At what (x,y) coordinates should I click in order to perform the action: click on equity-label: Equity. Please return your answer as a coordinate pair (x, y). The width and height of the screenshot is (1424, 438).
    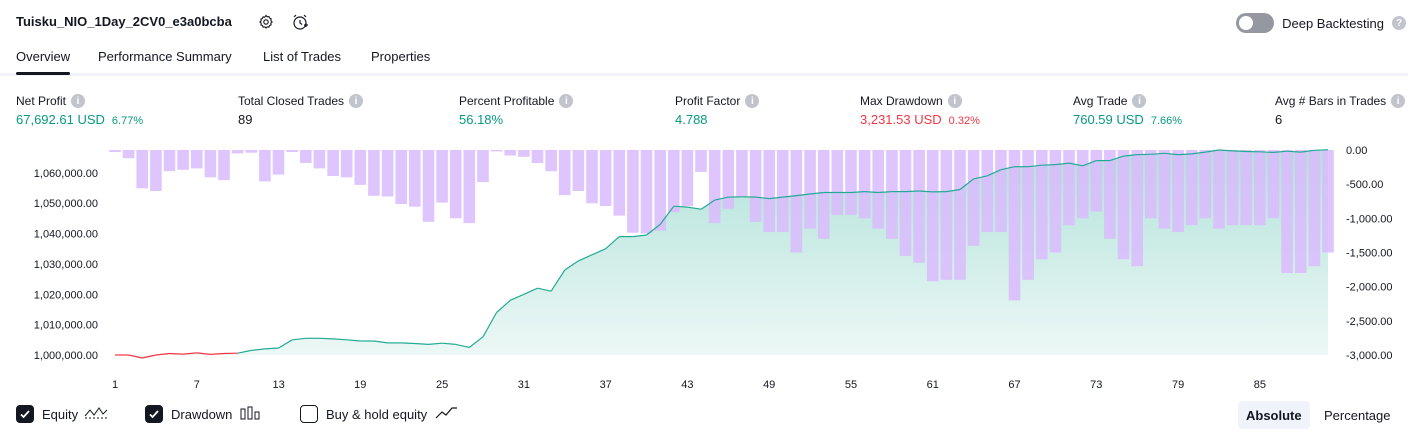
    Looking at the image, I should click on (60, 414).